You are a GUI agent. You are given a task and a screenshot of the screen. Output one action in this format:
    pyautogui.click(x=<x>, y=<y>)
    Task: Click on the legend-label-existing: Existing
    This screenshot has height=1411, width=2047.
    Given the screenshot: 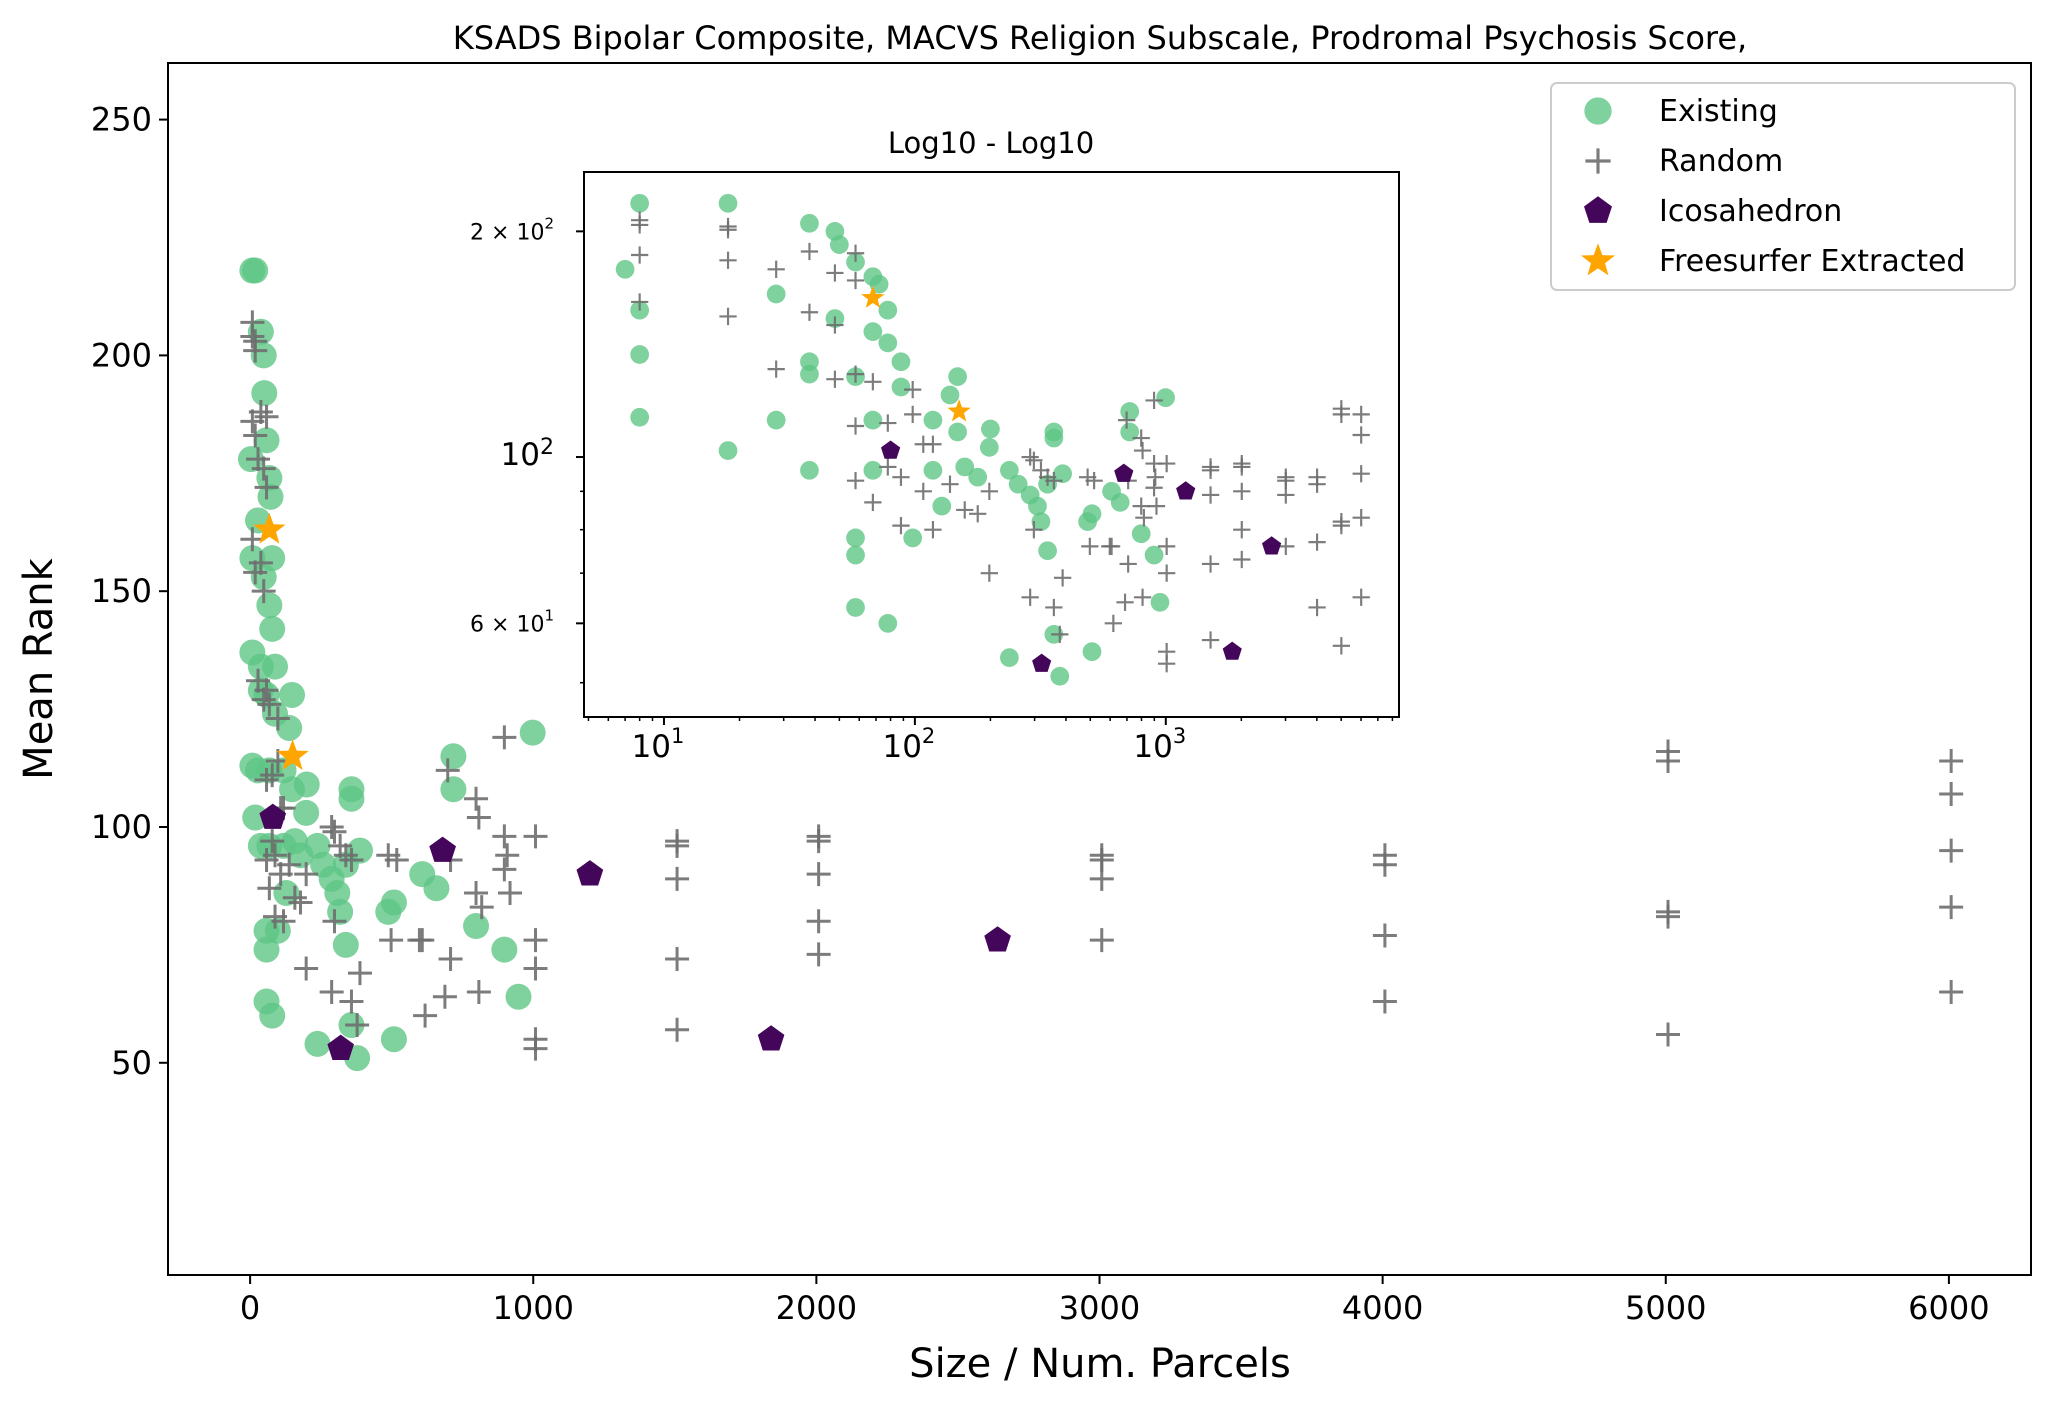 What is the action you would take?
    pyautogui.click(x=1718, y=111)
    